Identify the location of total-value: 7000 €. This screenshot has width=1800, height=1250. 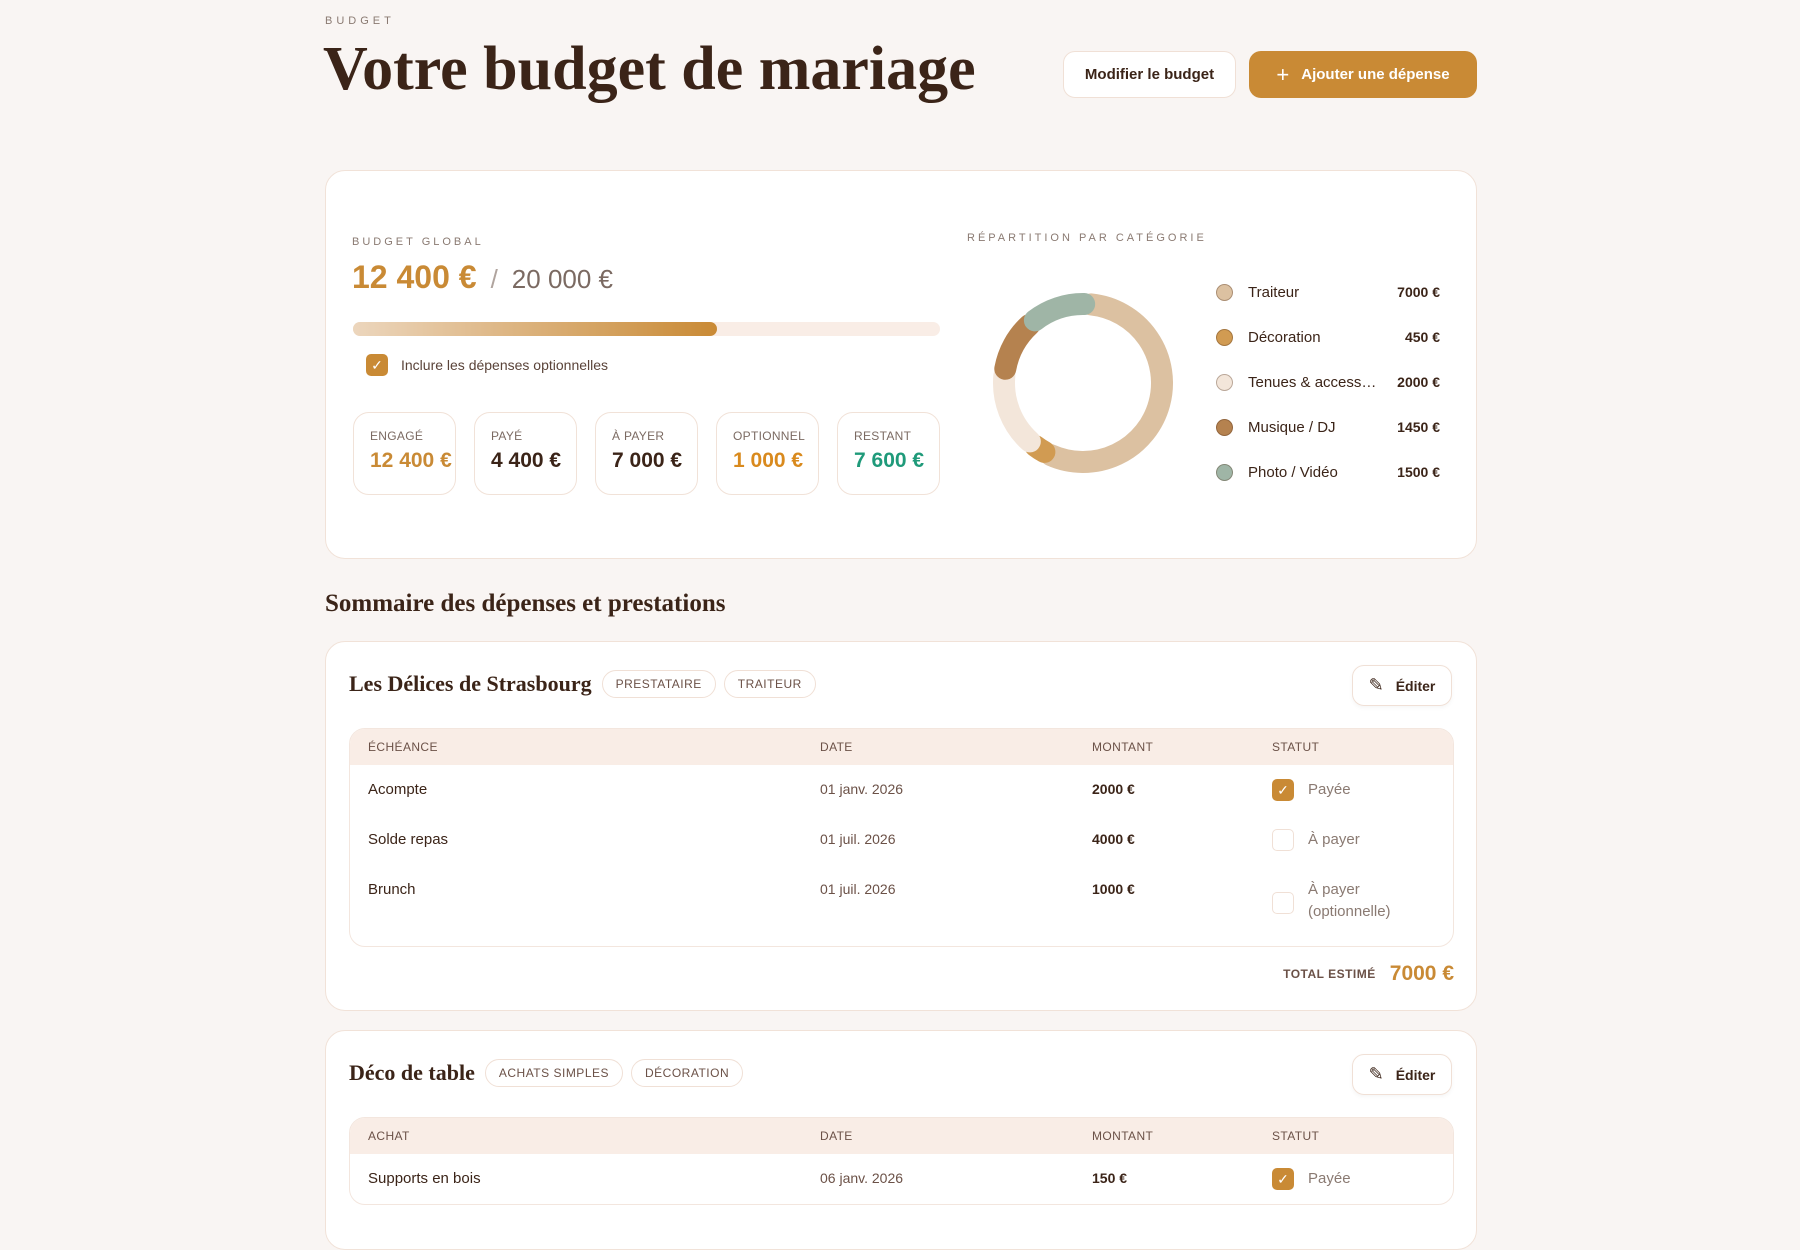
(1421, 973).